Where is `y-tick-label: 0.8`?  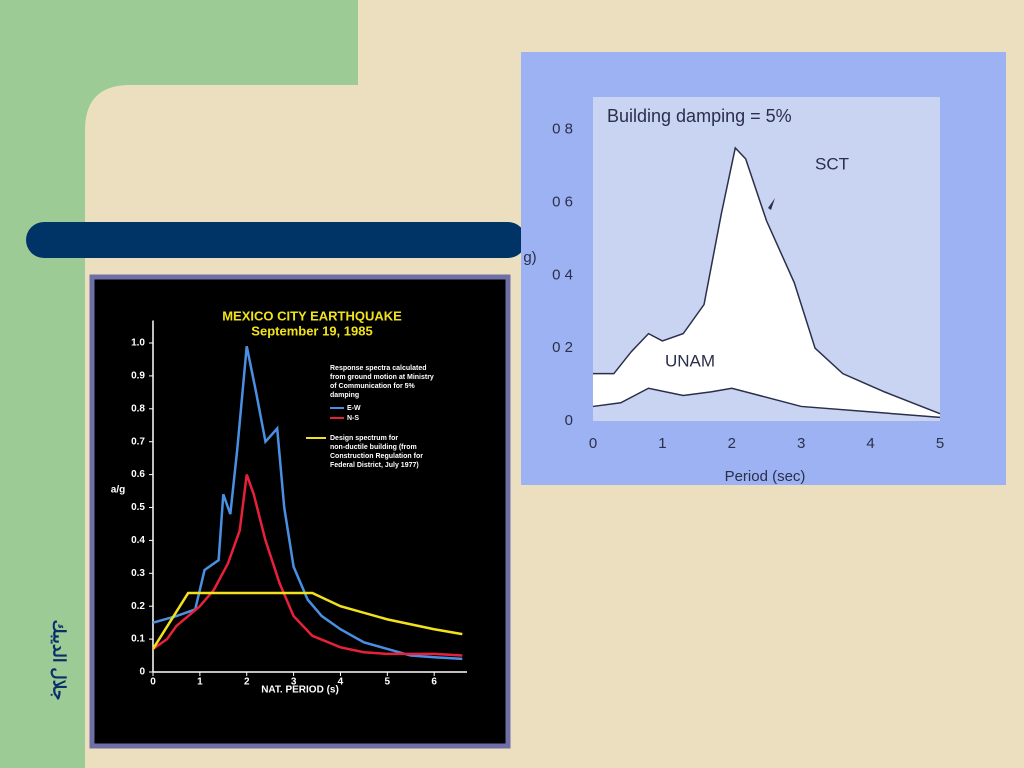
y-tick-label: 0.8 is located at coordinates (138, 408).